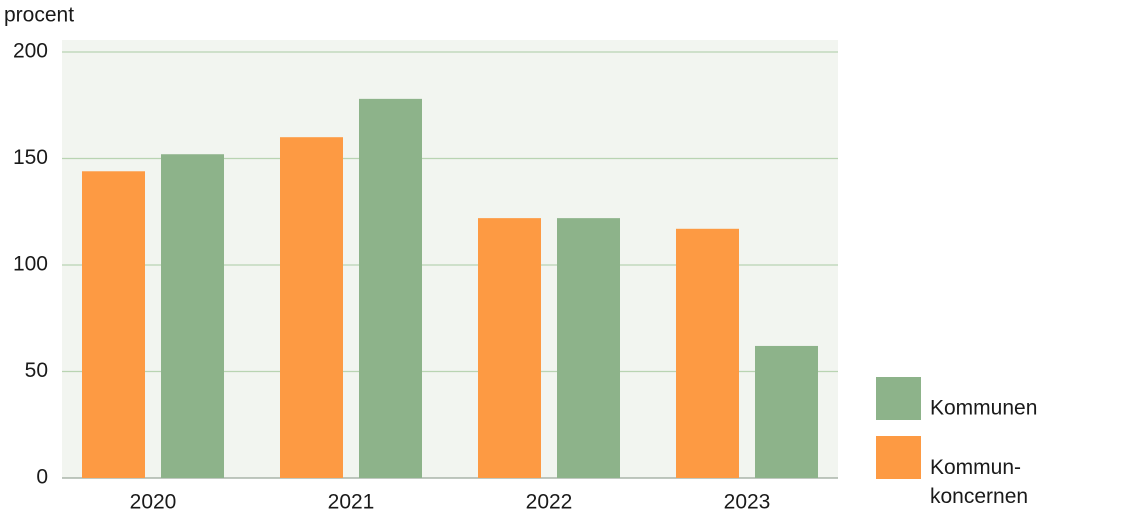 The image size is (1122, 532). What do you see at coordinates (39, 15) in the screenshot?
I see `y-axis-label: procent` at bounding box center [39, 15].